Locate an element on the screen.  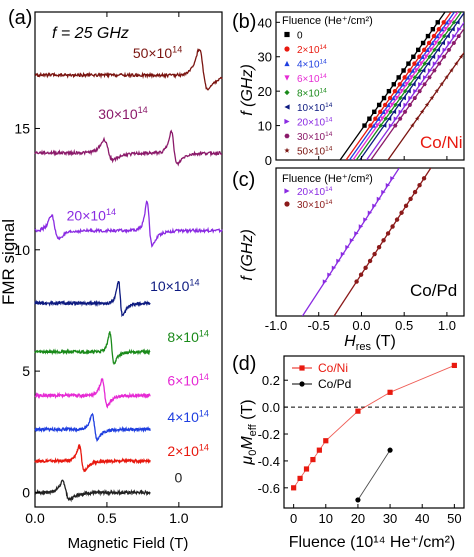
x-tick-label: 1.0 is located at coordinates (179, 518).